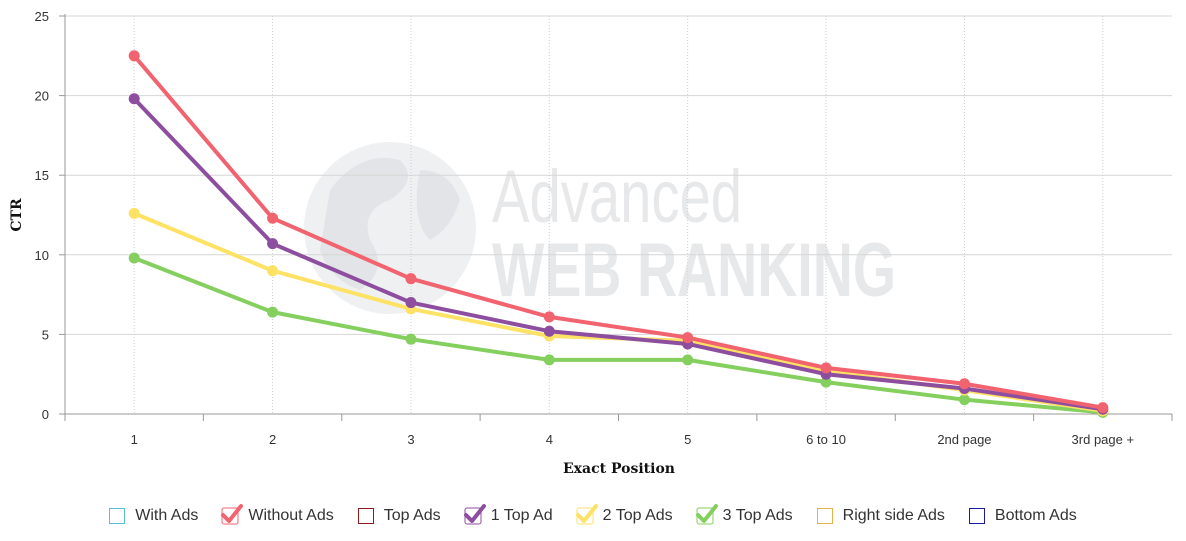 Image resolution: width=1186 pixels, height=541 pixels. I want to click on legend-item-1-top-ad: 1 Top Ad, so click(508, 514).